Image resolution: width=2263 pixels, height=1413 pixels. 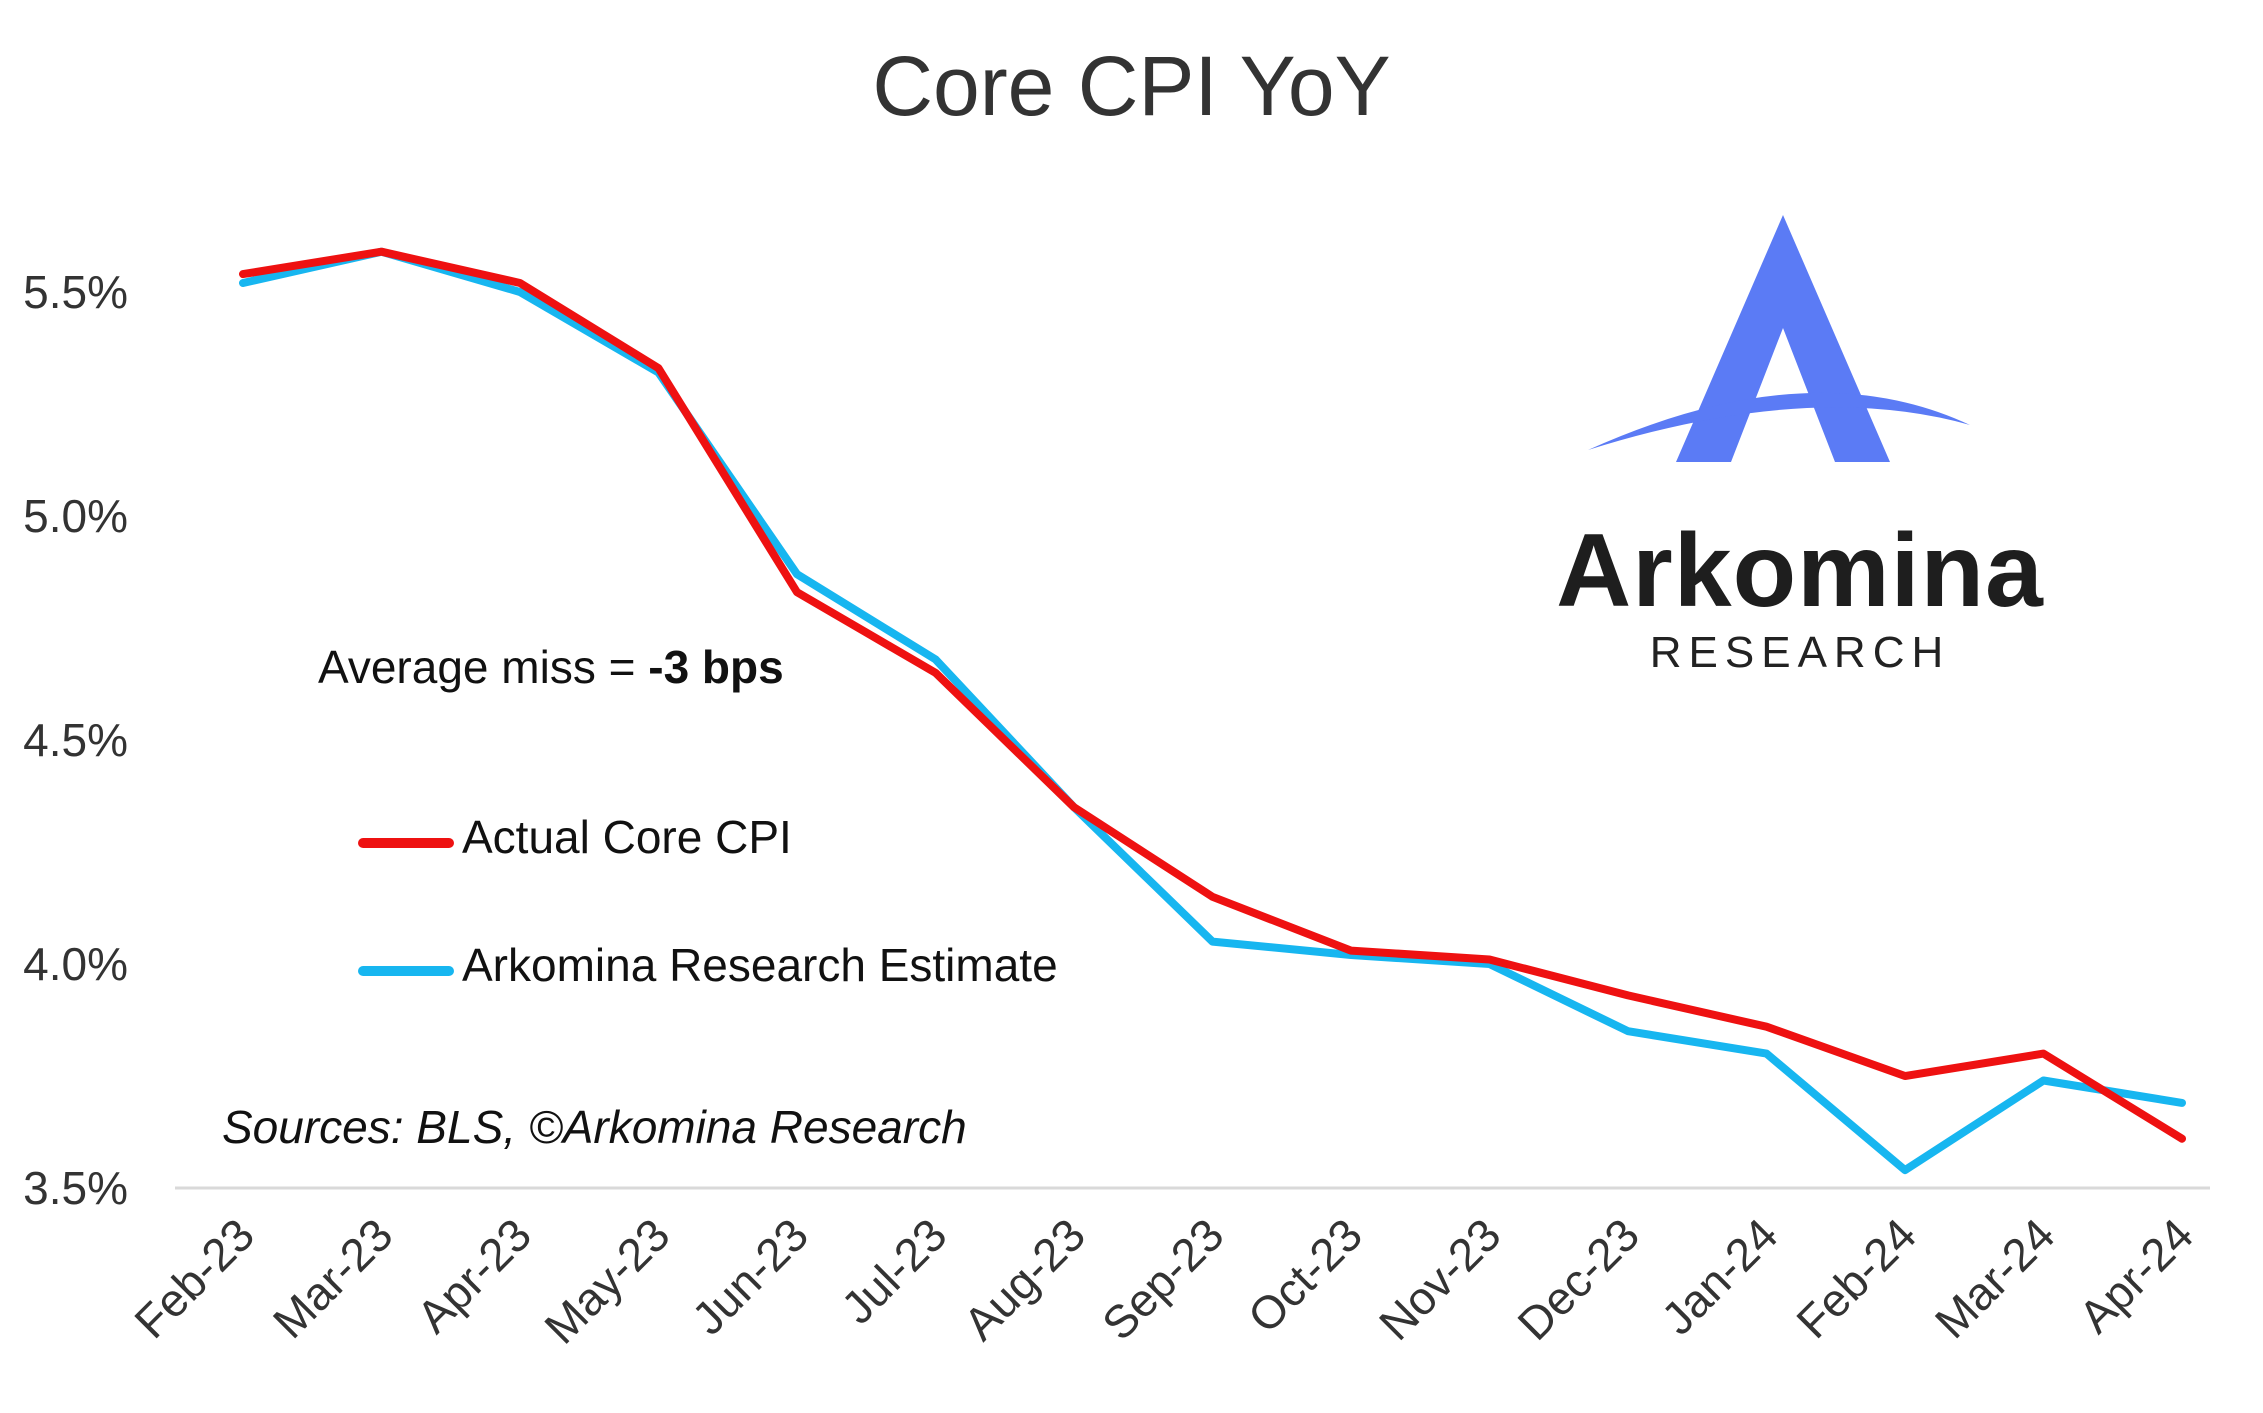 What do you see at coordinates (1024, 1279) in the screenshot?
I see `x-tick-label: Aug-23` at bounding box center [1024, 1279].